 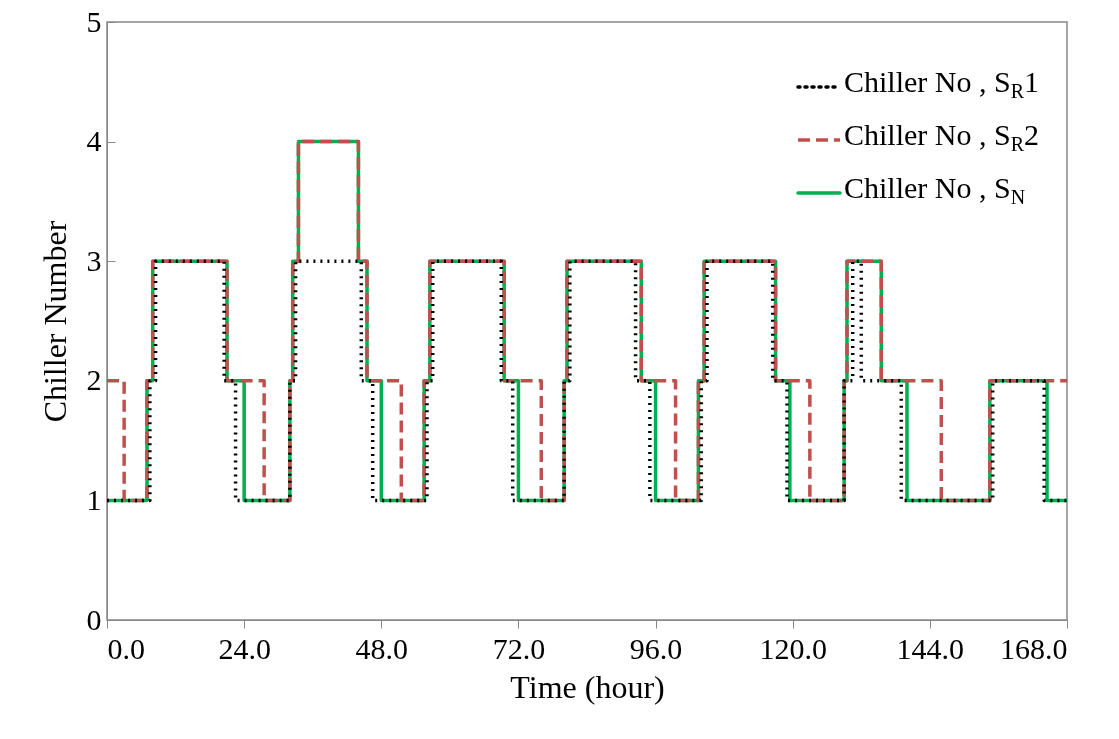 I want to click on x-tick-label: 144.0, so click(x=930, y=648).